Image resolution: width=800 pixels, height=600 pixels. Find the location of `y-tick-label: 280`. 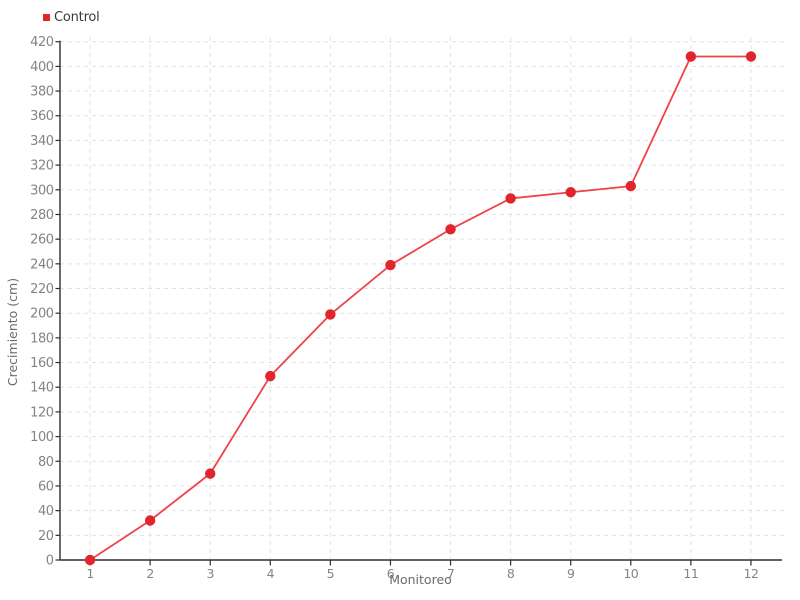

y-tick-label: 280 is located at coordinates (42, 215).